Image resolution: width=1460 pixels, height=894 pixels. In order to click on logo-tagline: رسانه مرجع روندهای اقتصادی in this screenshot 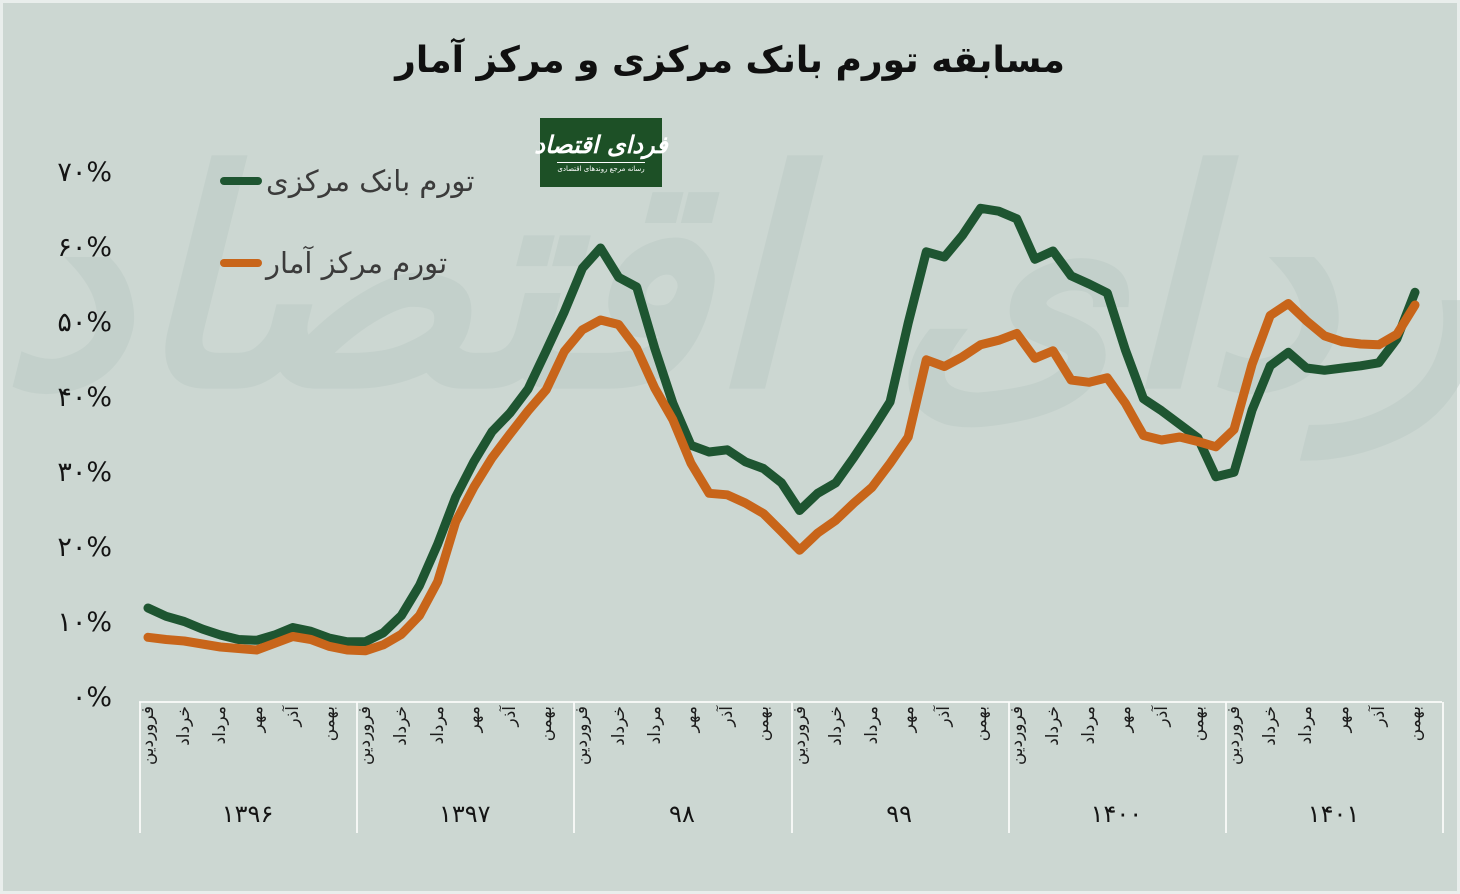, I will do `click(601, 167)`.